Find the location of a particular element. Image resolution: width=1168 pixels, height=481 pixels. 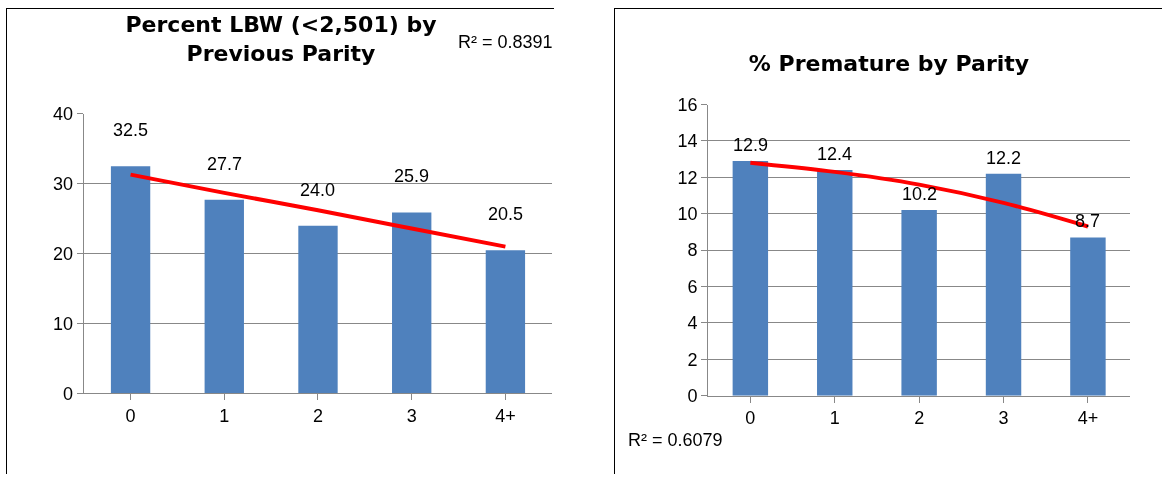

y-tick-label: 6 is located at coordinates (692, 286).